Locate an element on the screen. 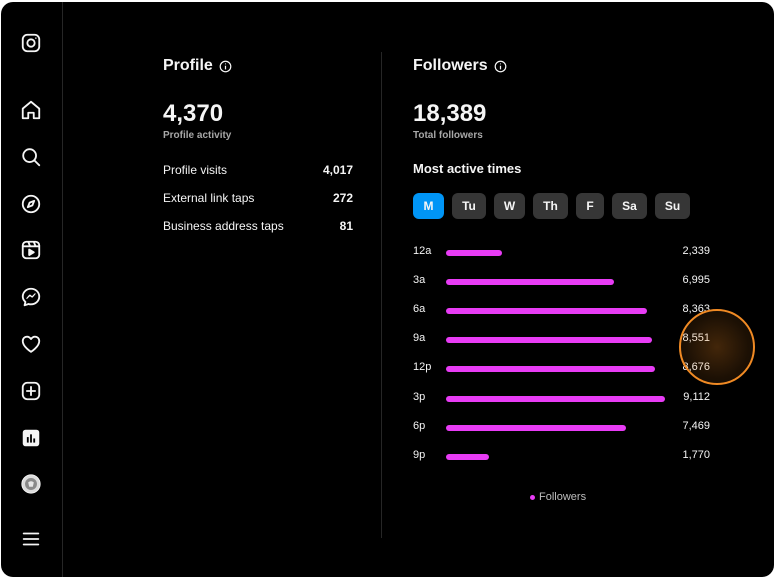 Image resolution: width=776 pixels, height=579 pixels. day-button-wednesday: W is located at coordinates (509, 206).